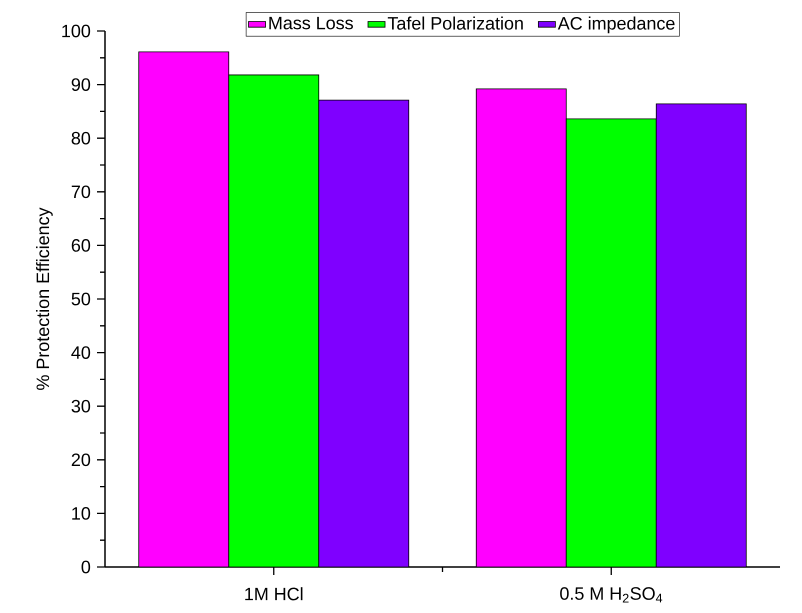 The image size is (802, 613). I want to click on x-tick-label: 1M HCl, so click(273, 593).